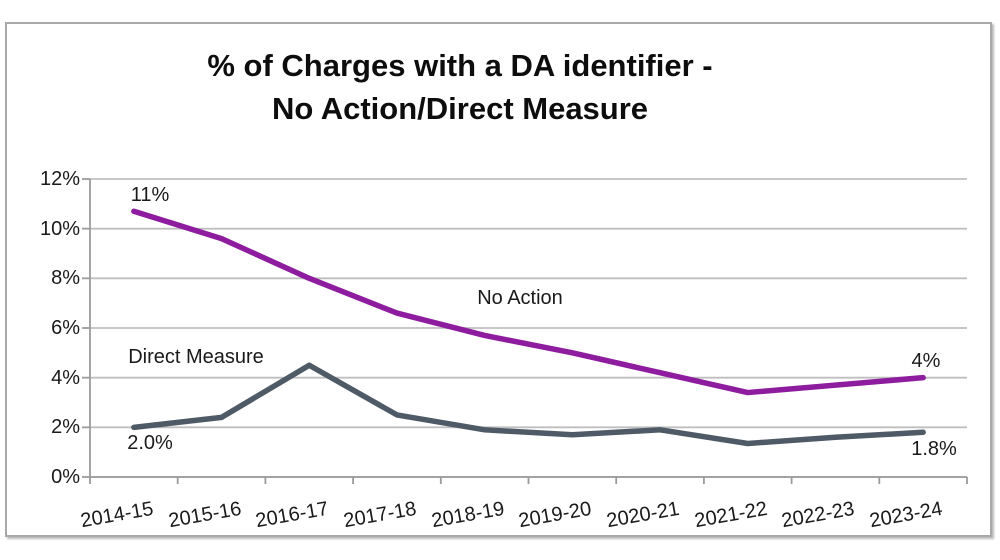 Image resolution: width=1000 pixels, height=560 pixels. Describe the element at coordinates (150, 443) in the screenshot. I see `data-label-direct-measure-first: 2.0%` at that location.